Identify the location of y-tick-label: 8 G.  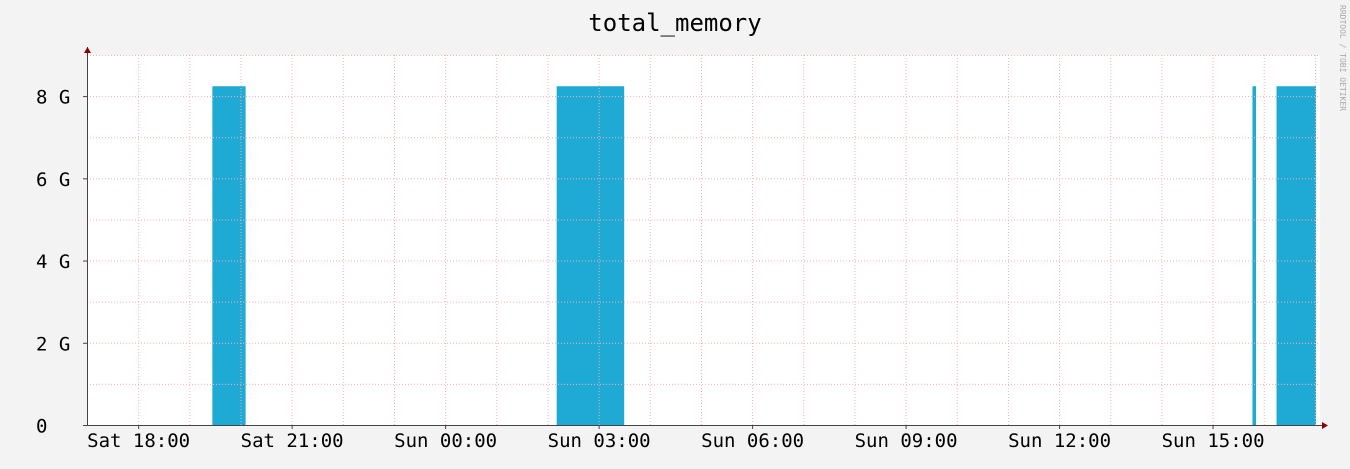
(53, 98).